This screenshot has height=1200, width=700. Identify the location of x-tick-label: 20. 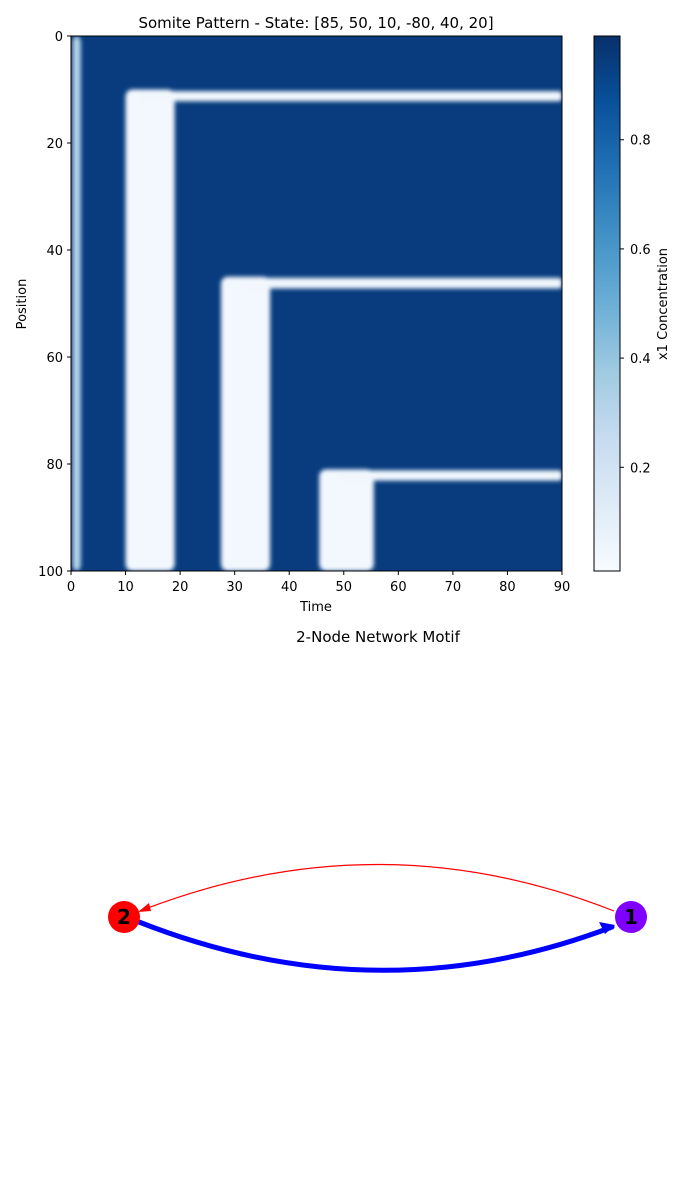
(180, 587).